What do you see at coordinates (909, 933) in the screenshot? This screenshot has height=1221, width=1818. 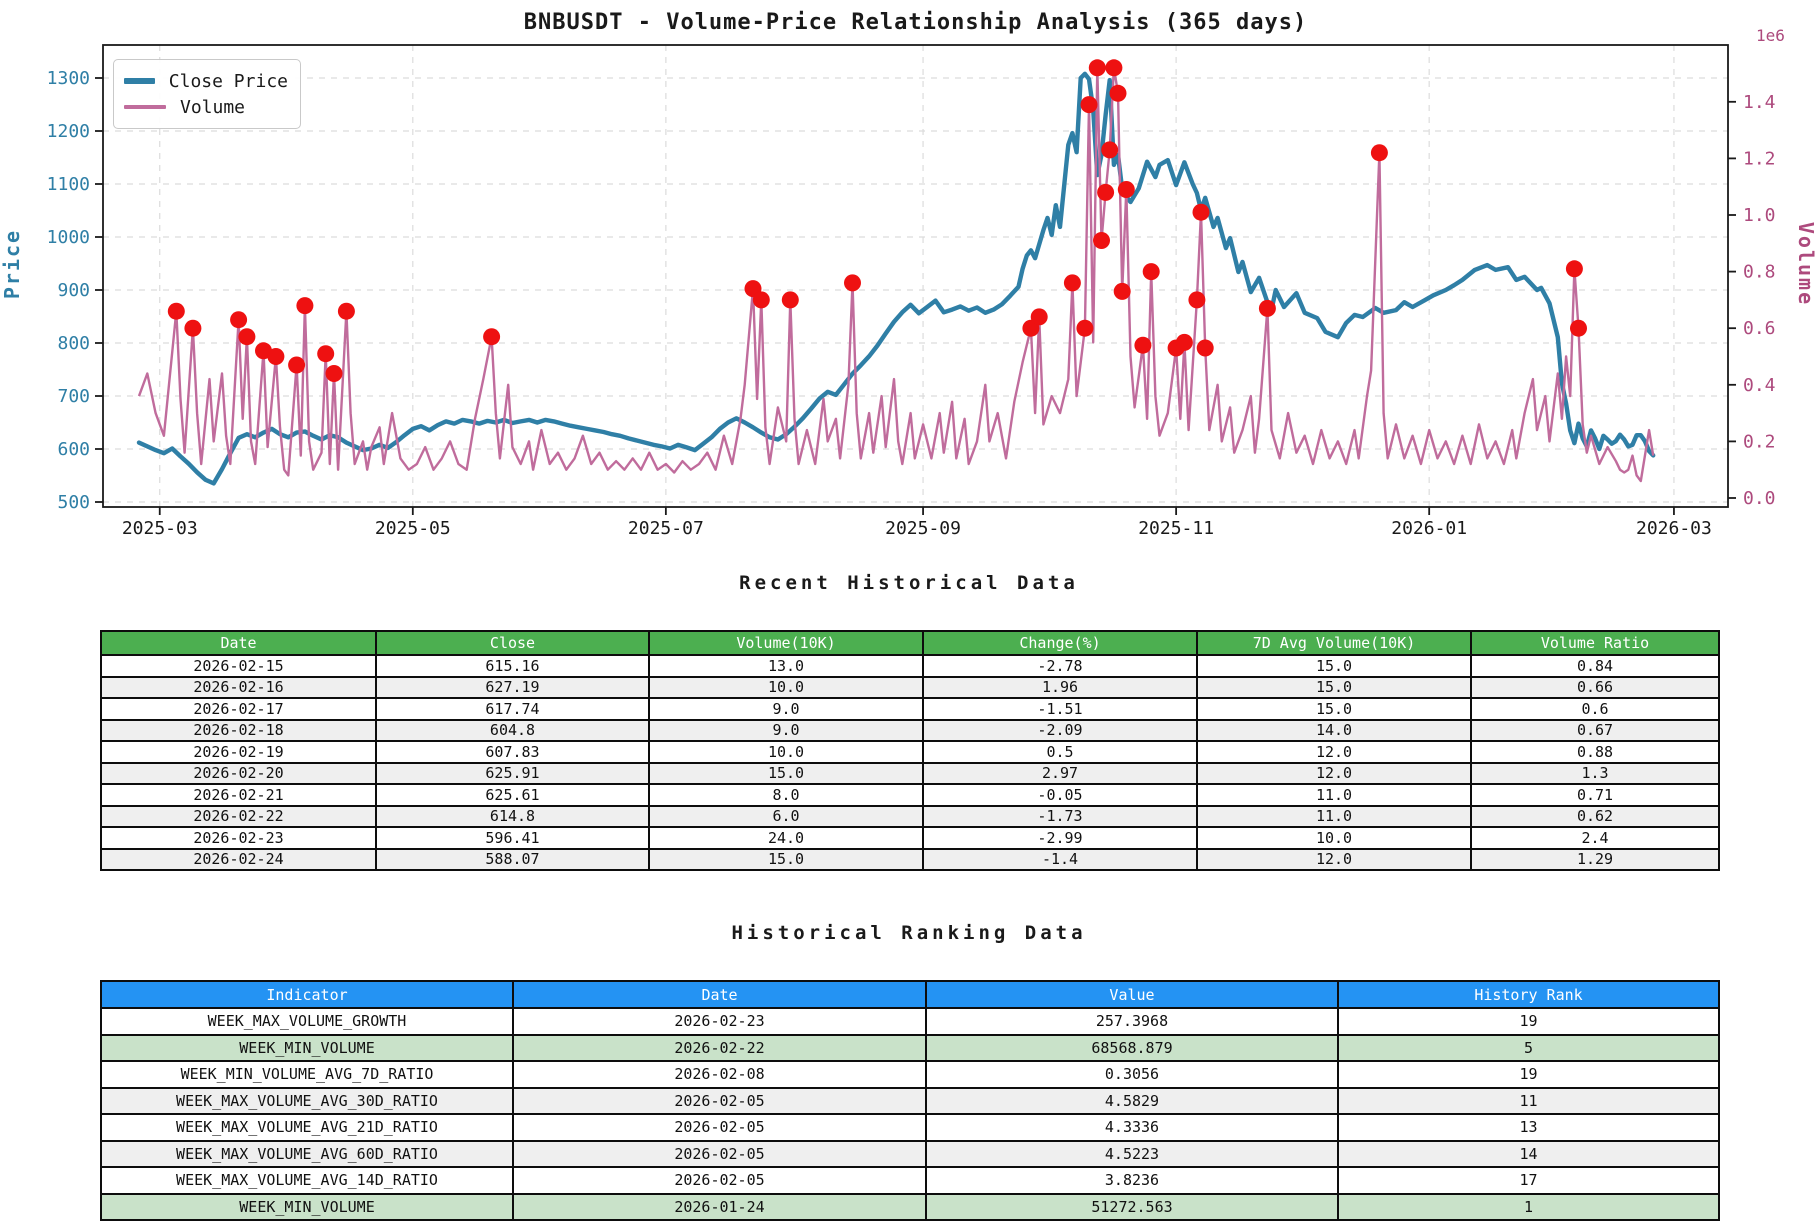 I see `ranking-data-heading: Historical Ranking Data` at bounding box center [909, 933].